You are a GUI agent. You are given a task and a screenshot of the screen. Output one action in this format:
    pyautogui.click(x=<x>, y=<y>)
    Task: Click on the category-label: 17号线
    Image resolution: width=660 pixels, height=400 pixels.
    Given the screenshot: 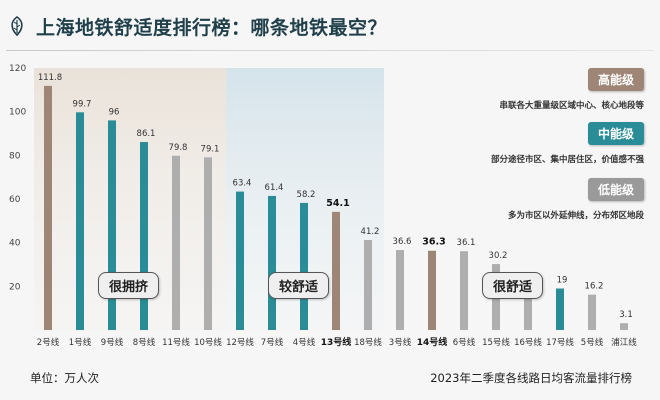 What is the action you would take?
    pyautogui.click(x=560, y=342)
    